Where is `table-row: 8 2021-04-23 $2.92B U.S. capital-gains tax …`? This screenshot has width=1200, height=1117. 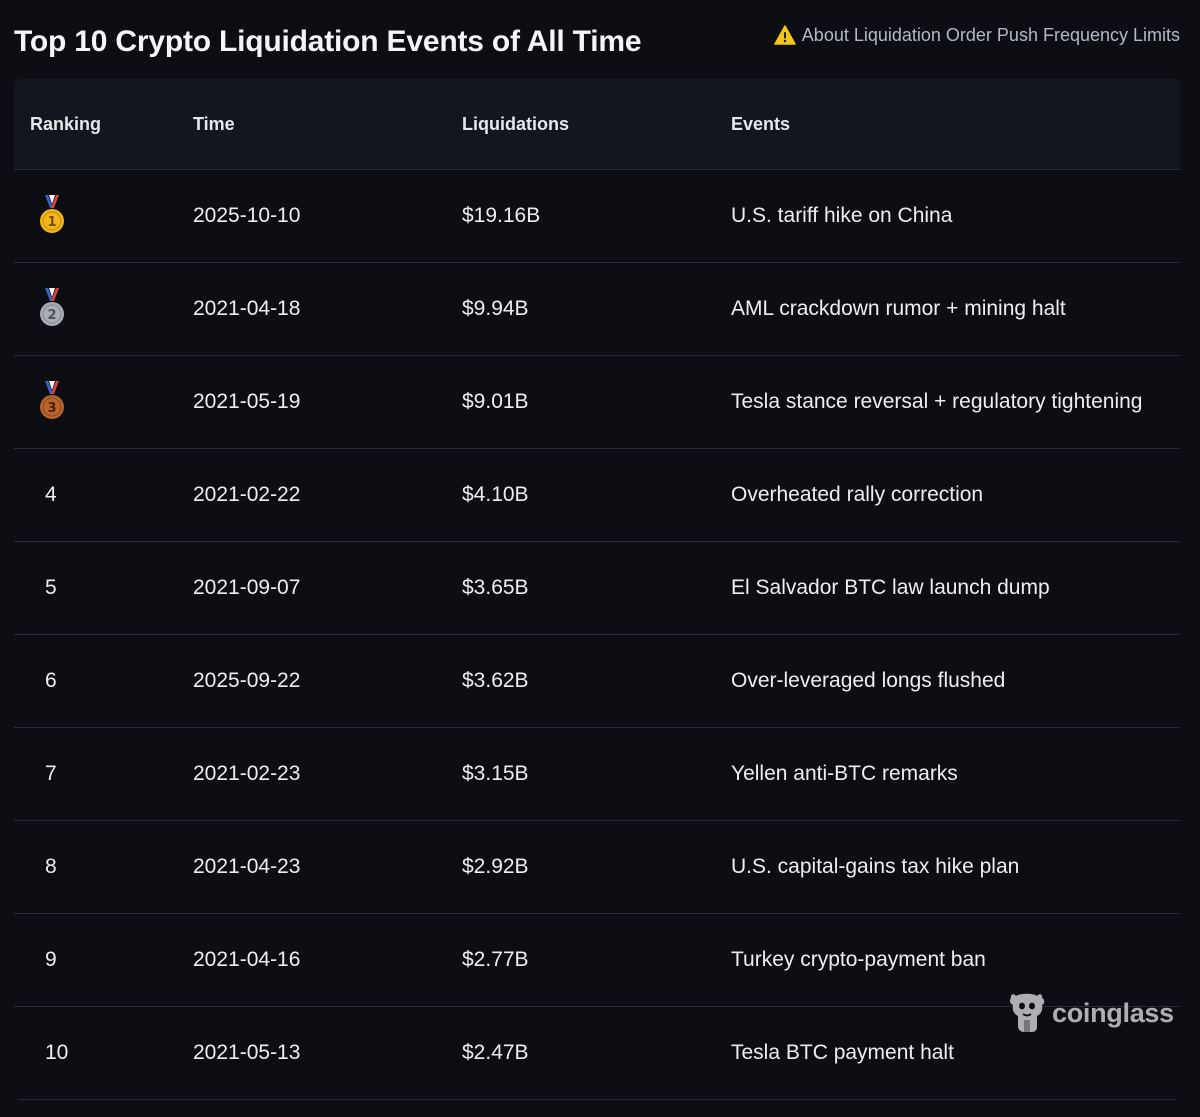
table-row: 8 2021-04-23 $2.92B U.S. capital-gains tax … is located at coordinates (597, 867).